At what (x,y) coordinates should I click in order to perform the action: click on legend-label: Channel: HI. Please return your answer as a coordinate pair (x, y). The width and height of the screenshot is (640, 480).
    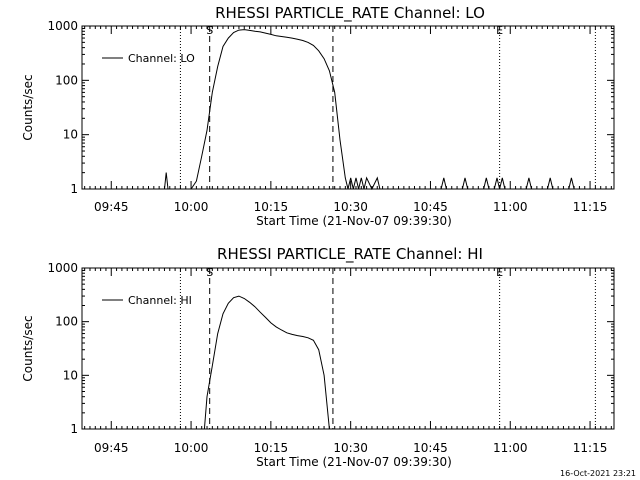
    Looking at the image, I should click on (160, 300).